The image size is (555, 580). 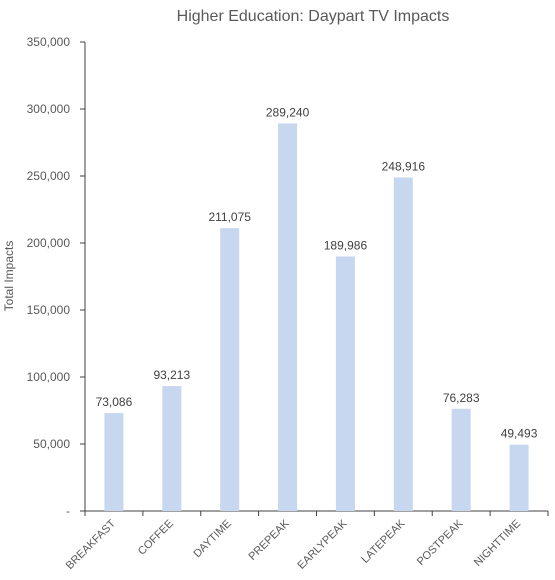 I want to click on y-tick-label: 350,000, so click(x=49, y=42).